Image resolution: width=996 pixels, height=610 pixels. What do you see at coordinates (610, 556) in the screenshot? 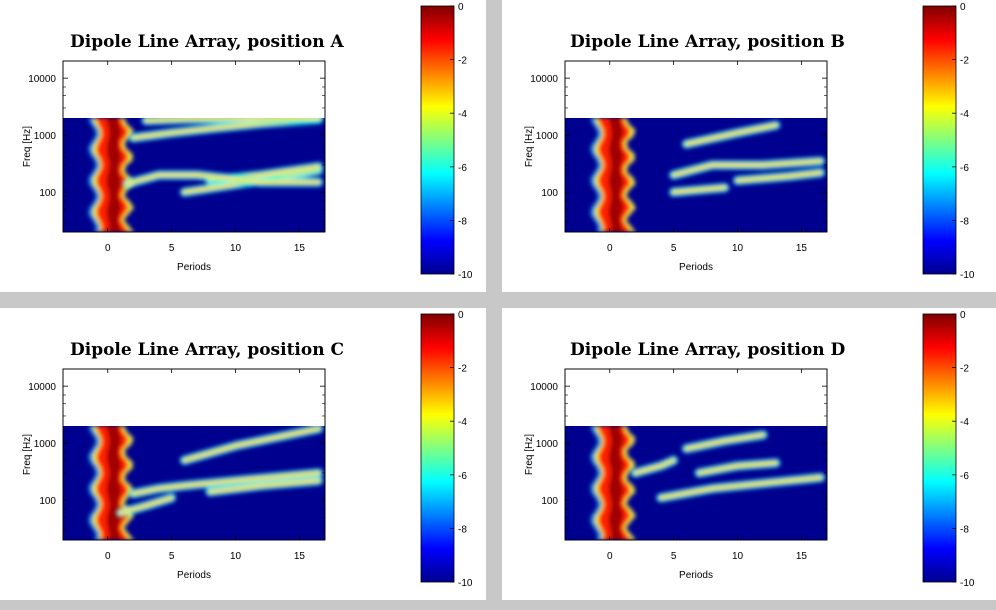
I see `chart-d-xtick-label-0: 0` at bounding box center [610, 556].